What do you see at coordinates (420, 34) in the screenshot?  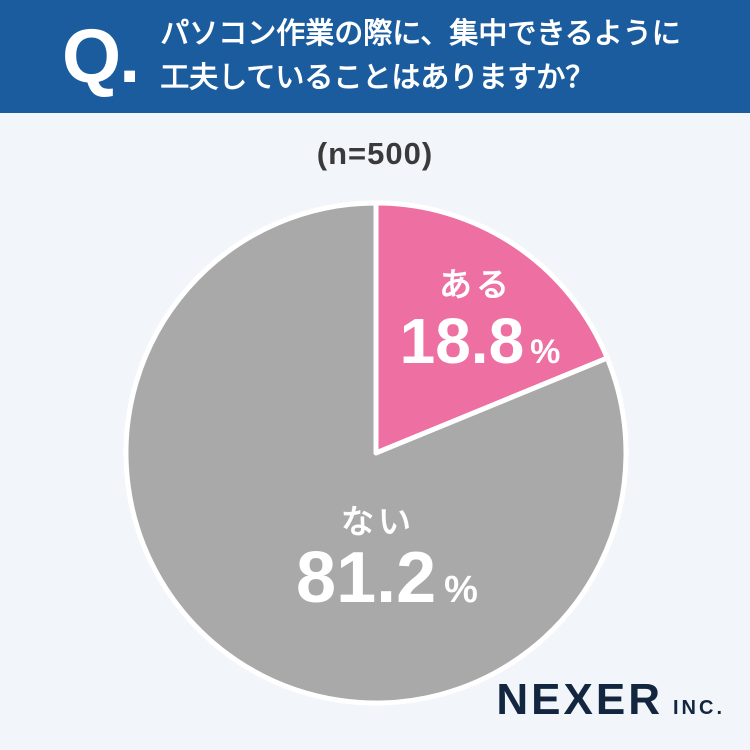 I see `question-title-line1: パソコン作業の際に、集中できるように` at bounding box center [420, 34].